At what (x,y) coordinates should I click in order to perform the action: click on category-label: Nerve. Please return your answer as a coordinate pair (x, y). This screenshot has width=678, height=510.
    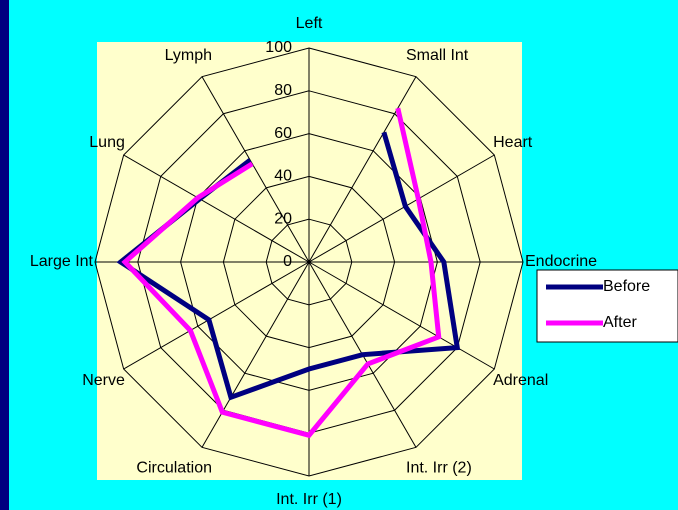
    Looking at the image, I should click on (103, 380).